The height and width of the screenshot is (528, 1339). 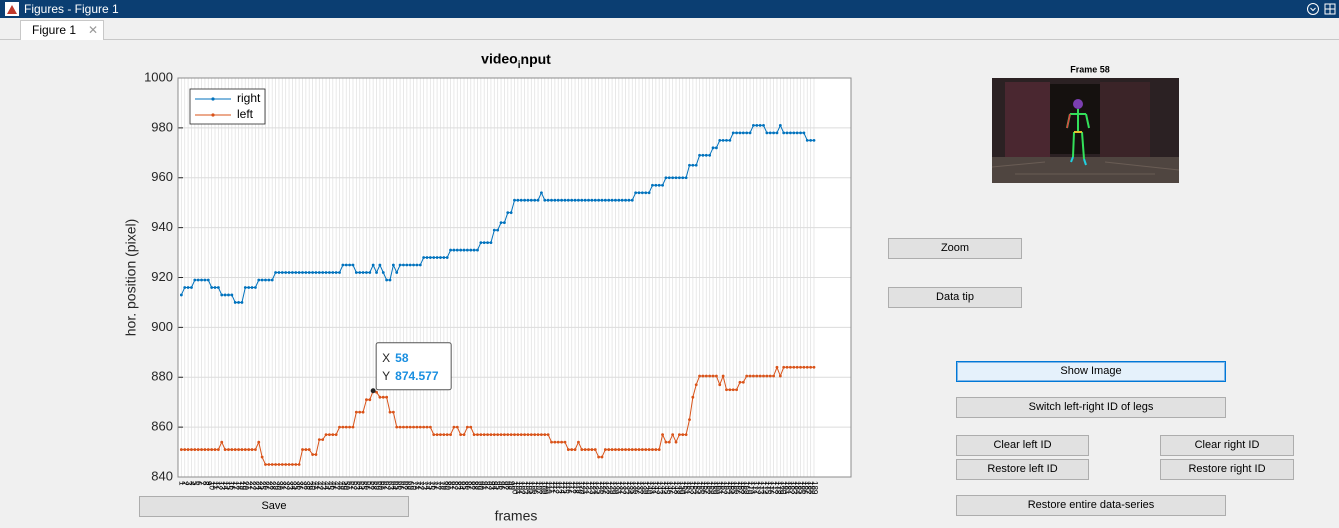 What do you see at coordinates (955, 297) in the screenshot?
I see `data-tip-button: Data tip` at bounding box center [955, 297].